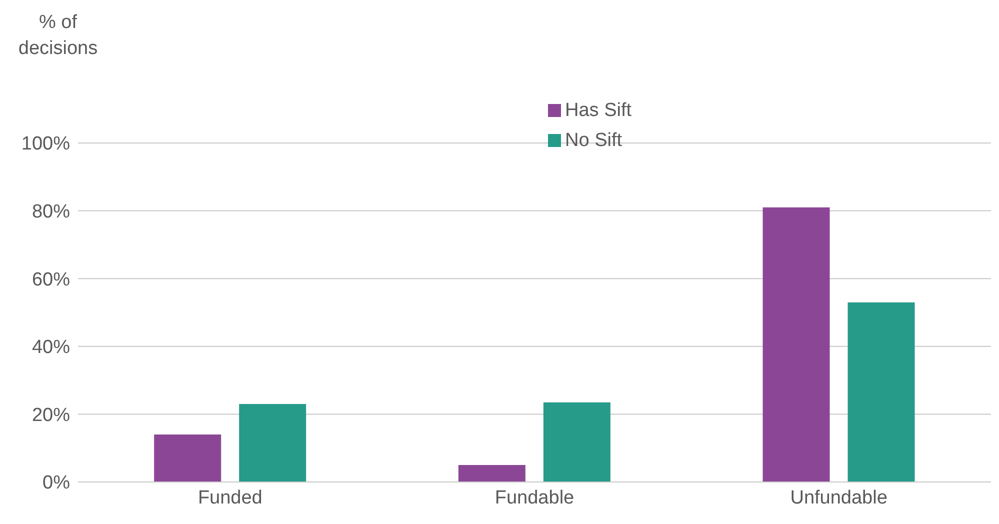  What do you see at coordinates (58, 36) in the screenshot?
I see `y-axis-title: % of decisions` at bounding box center [58, 36].